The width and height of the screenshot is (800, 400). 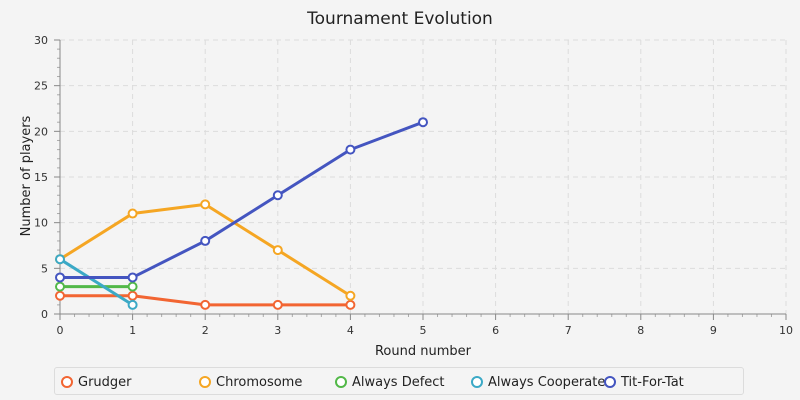 I want to click on y-tick-label: 25, so click(x=41, y=86).